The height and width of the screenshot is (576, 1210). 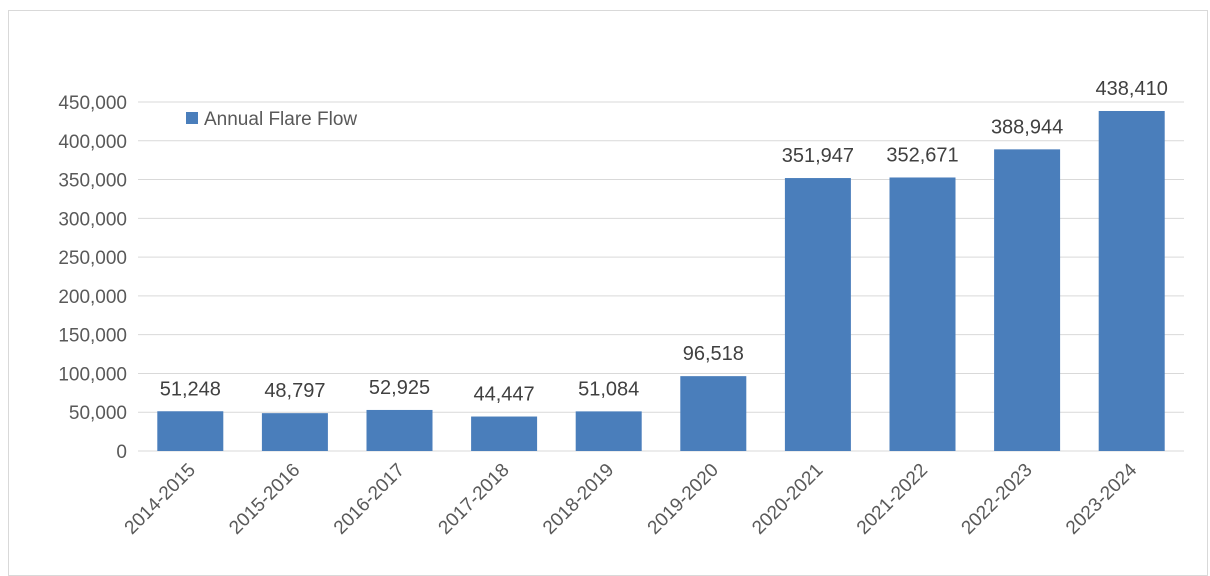 What do you see at coordinates (1132, 89) in the screenshot?
I see `data-label: 438,410` at bounding box center [1132, 89].